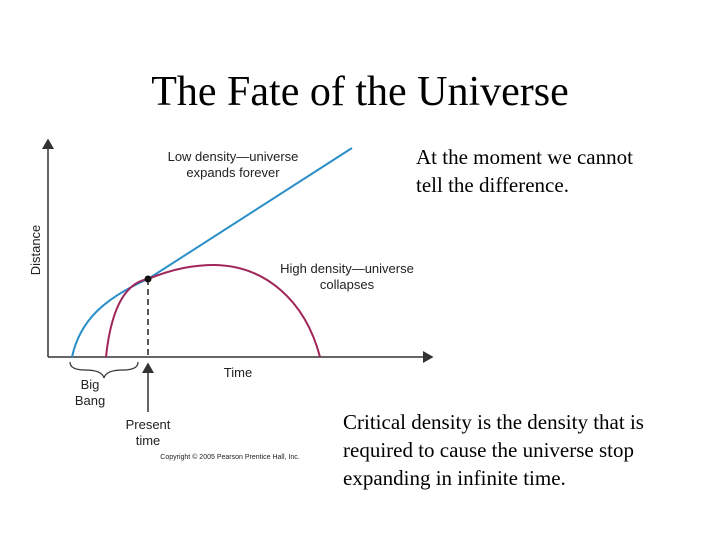 The image size is (720, 540). Describe the element at coordinates (238, 372) in the screenshot. I see `x-axis-label: Time` at that location.